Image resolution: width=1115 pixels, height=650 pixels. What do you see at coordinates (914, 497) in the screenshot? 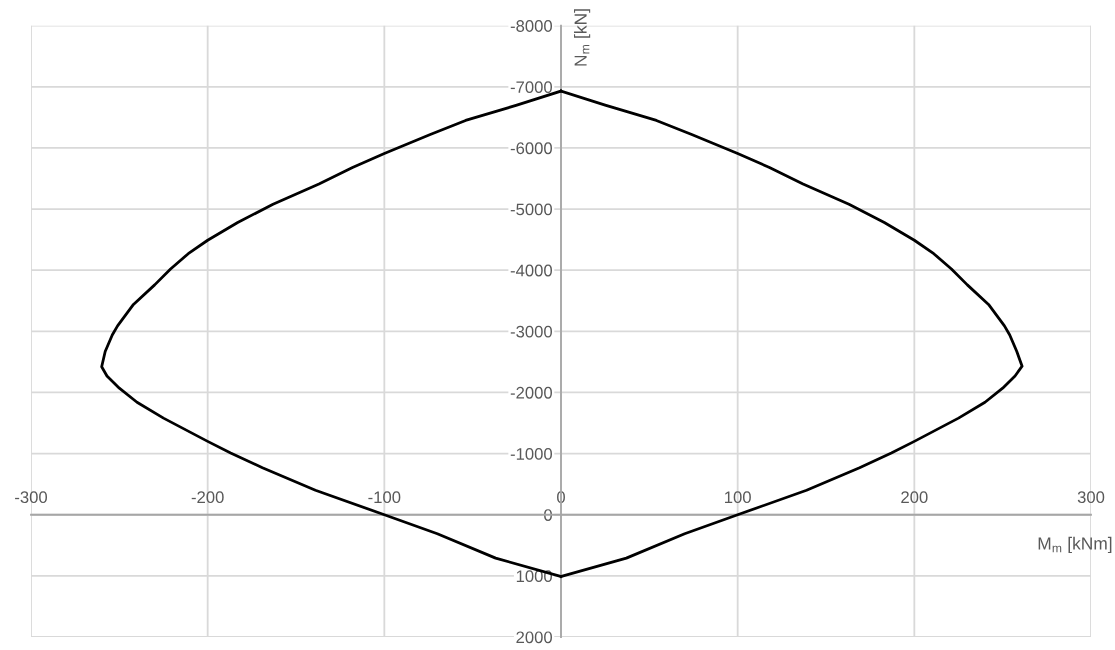
I see `x-tick-label: 200` at bounding box center [914, 497].